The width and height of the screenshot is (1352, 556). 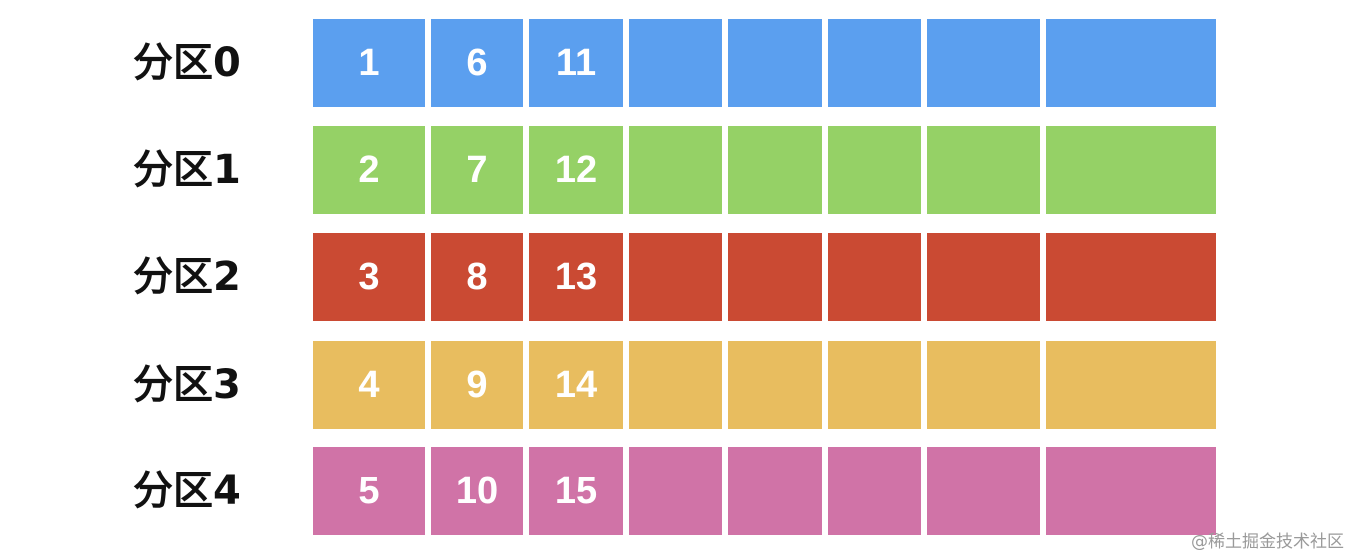 I want to click on partition-cell: 6, so click(x=477, y=63).